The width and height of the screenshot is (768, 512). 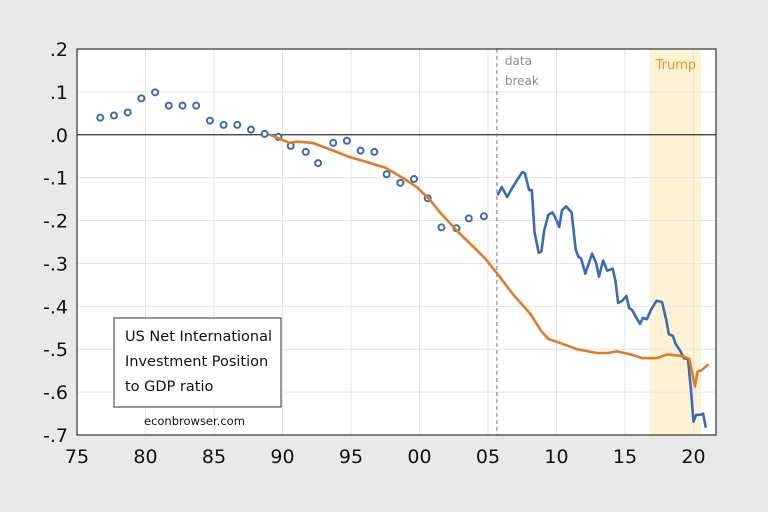 I want to click on title-line-2: Investment Position, so click(x=196, y=362).